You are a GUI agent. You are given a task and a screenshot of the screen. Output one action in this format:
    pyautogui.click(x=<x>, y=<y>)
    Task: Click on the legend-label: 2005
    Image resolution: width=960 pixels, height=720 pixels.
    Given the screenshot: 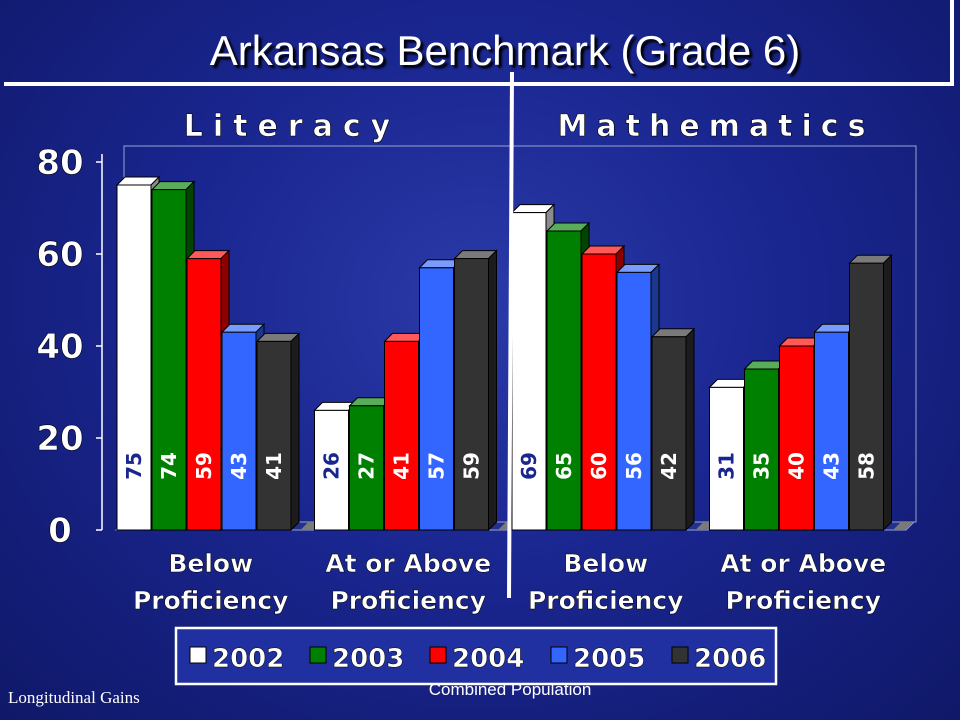 What is the action you would take?
    pyautogui.click(x=609, y=659)
    